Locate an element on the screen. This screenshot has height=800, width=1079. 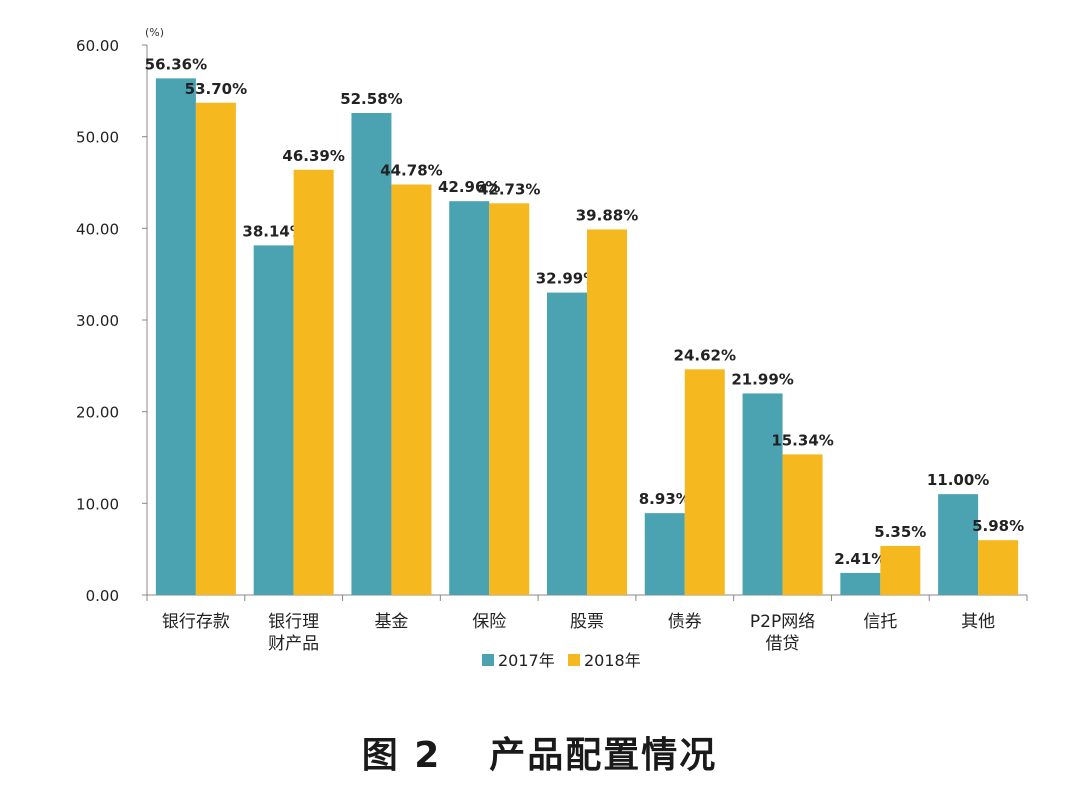
x-tick-label: 债券 is located at coordinates (685, 622).